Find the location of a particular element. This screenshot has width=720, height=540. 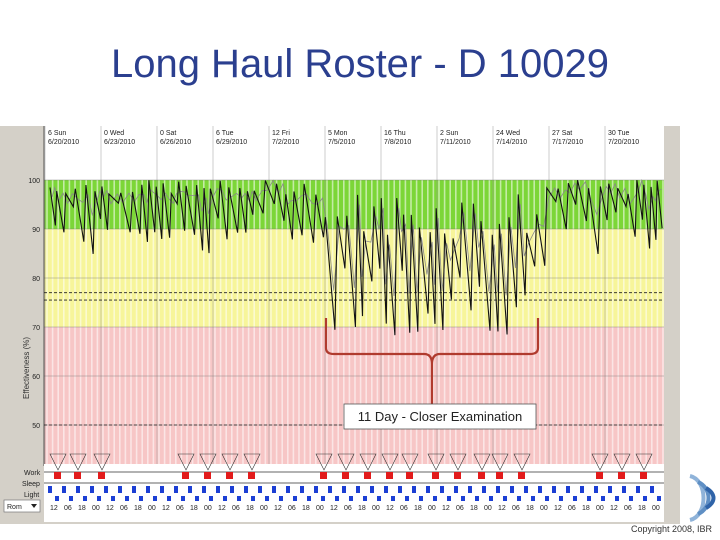

annotation-brace is located at coordinates (432, 361).